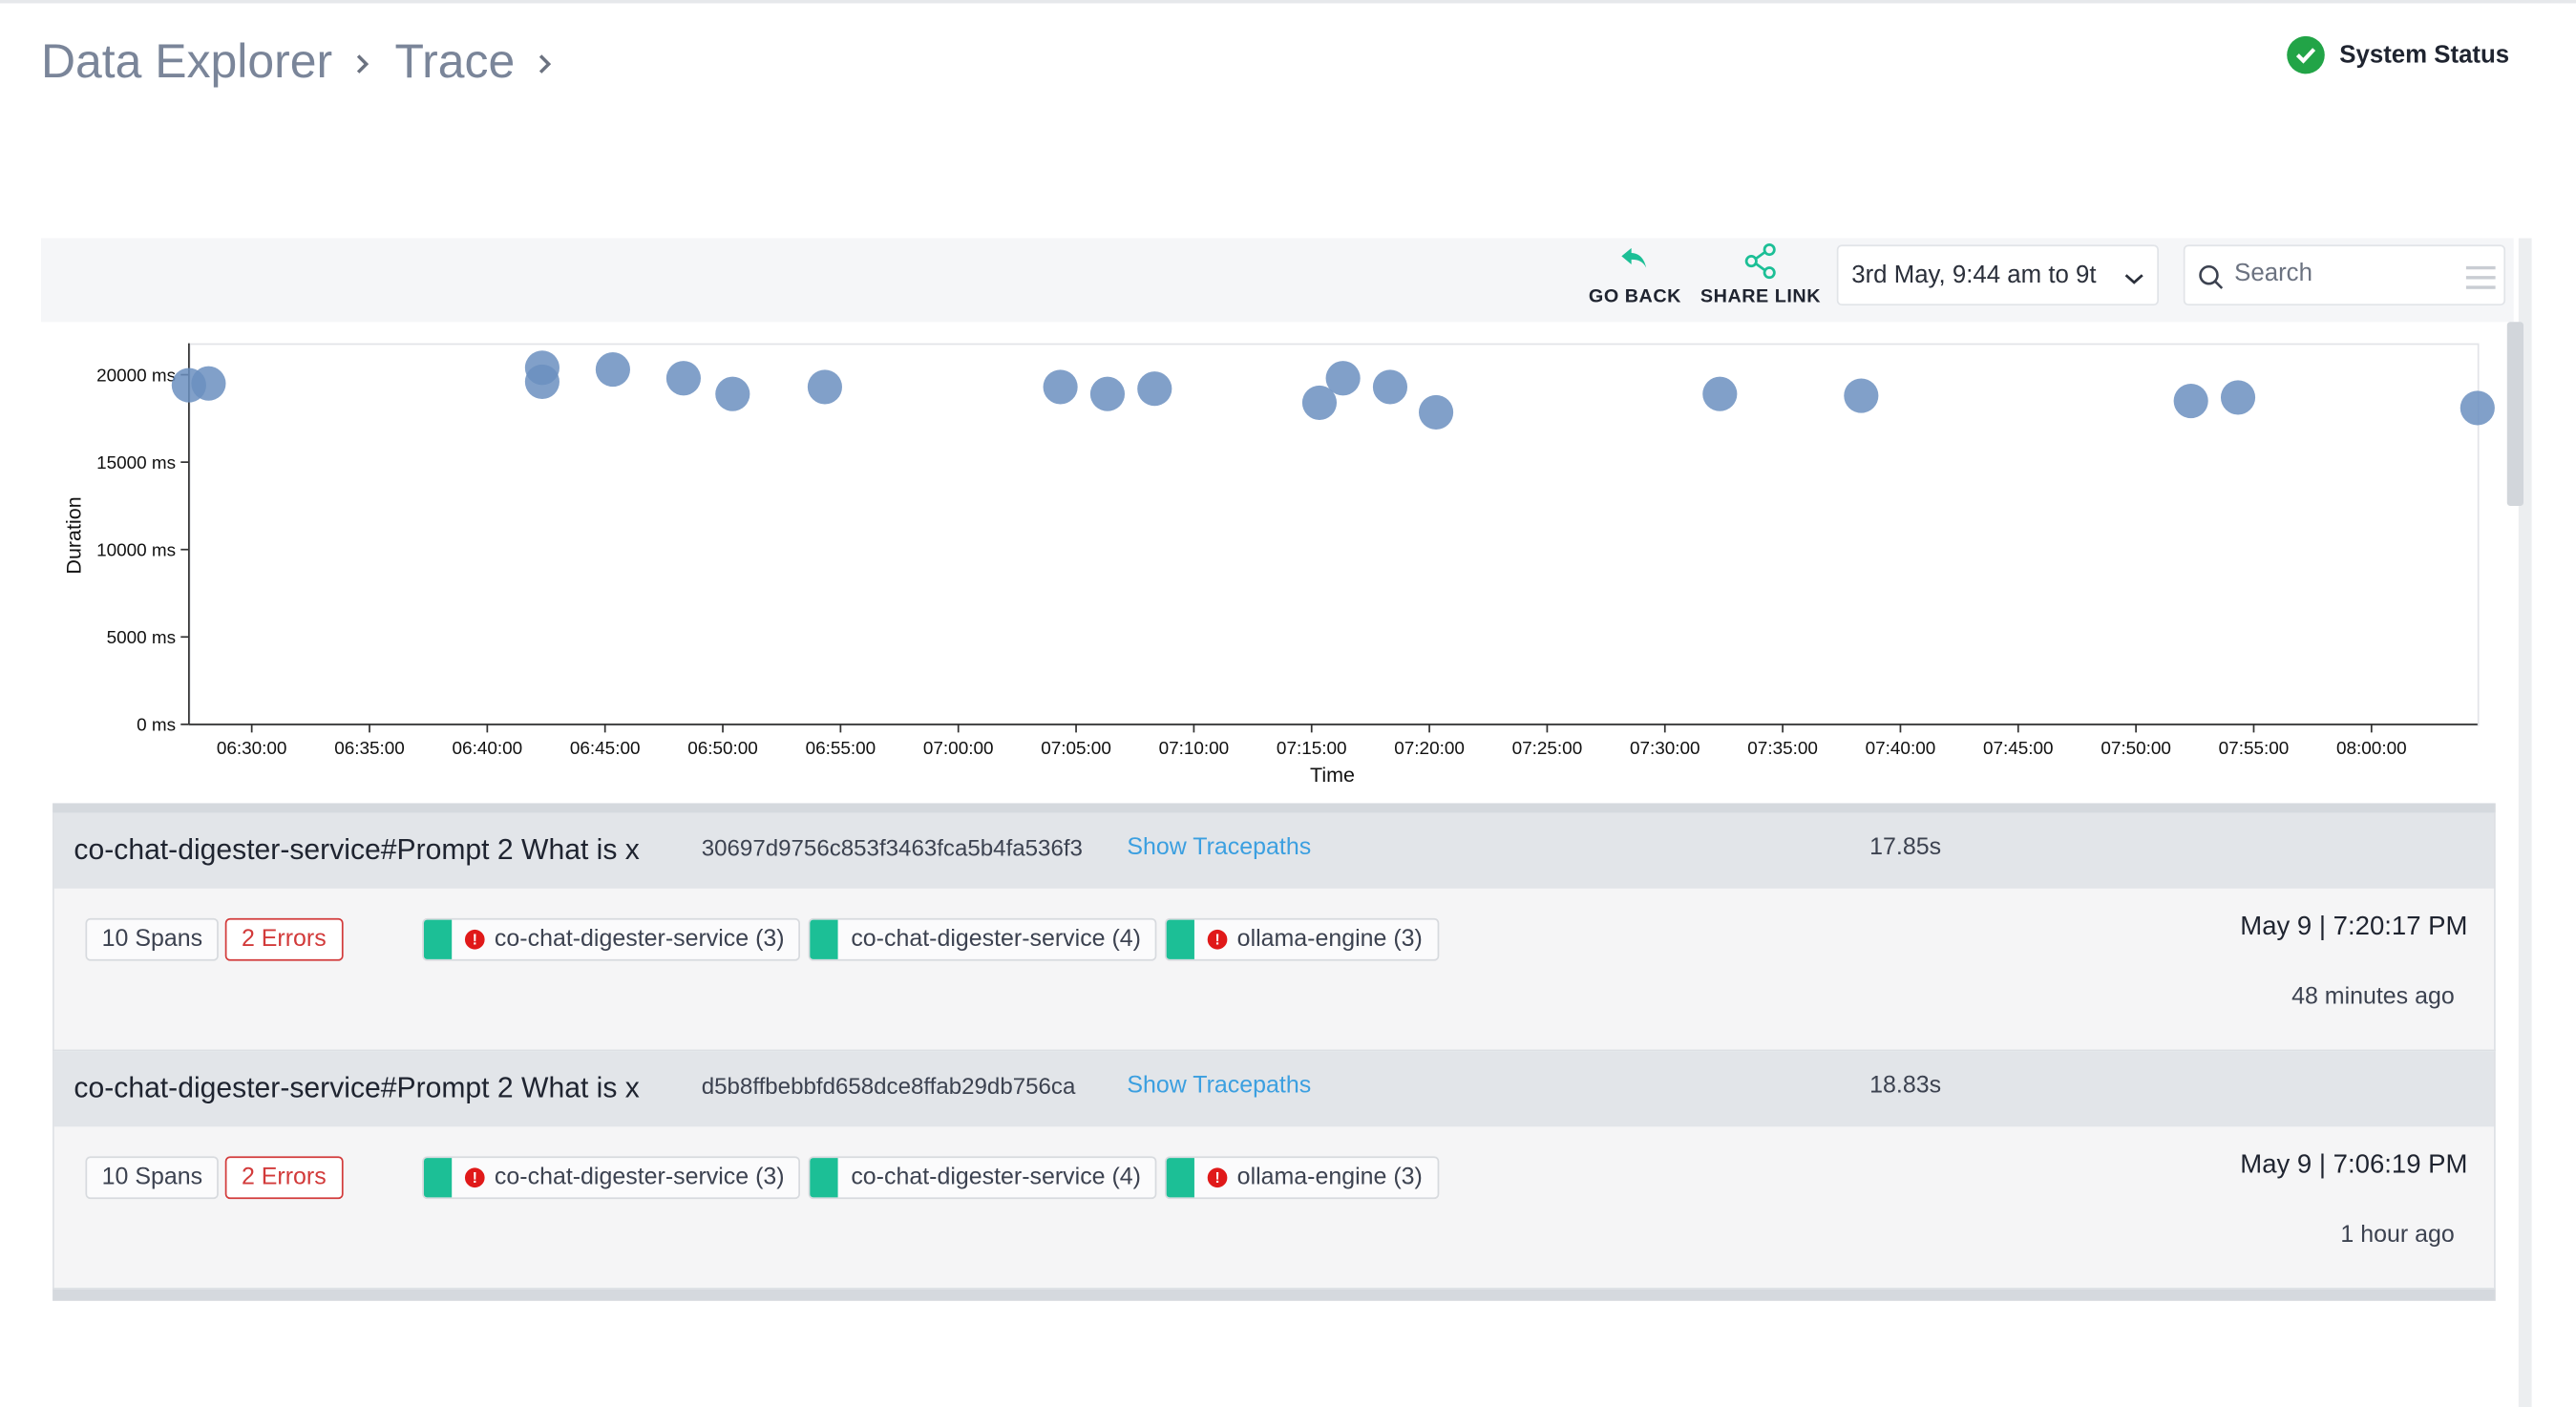  I want to click on list-bottom-border, so click(1274, 1295).